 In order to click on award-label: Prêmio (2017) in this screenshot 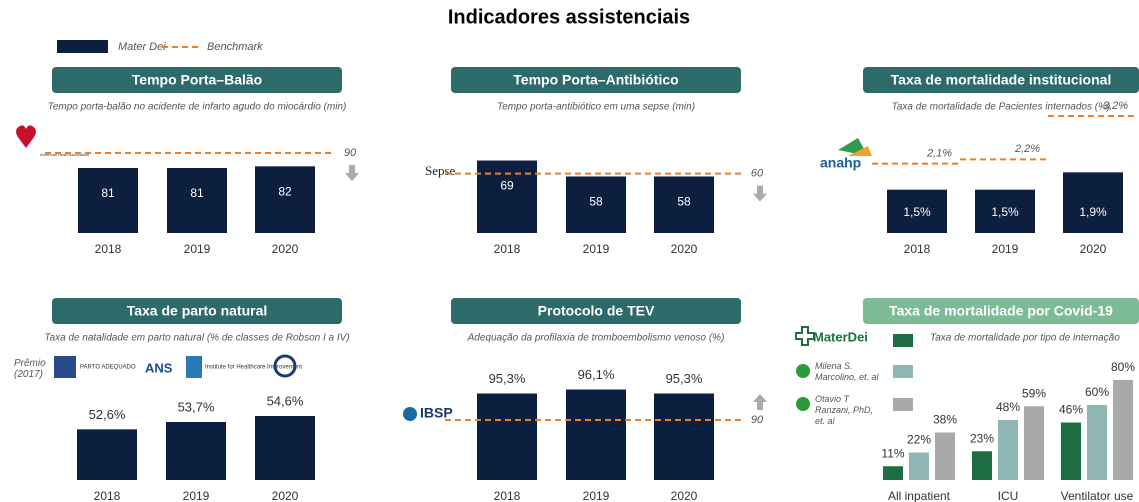, I will do `click(30, 369)`.